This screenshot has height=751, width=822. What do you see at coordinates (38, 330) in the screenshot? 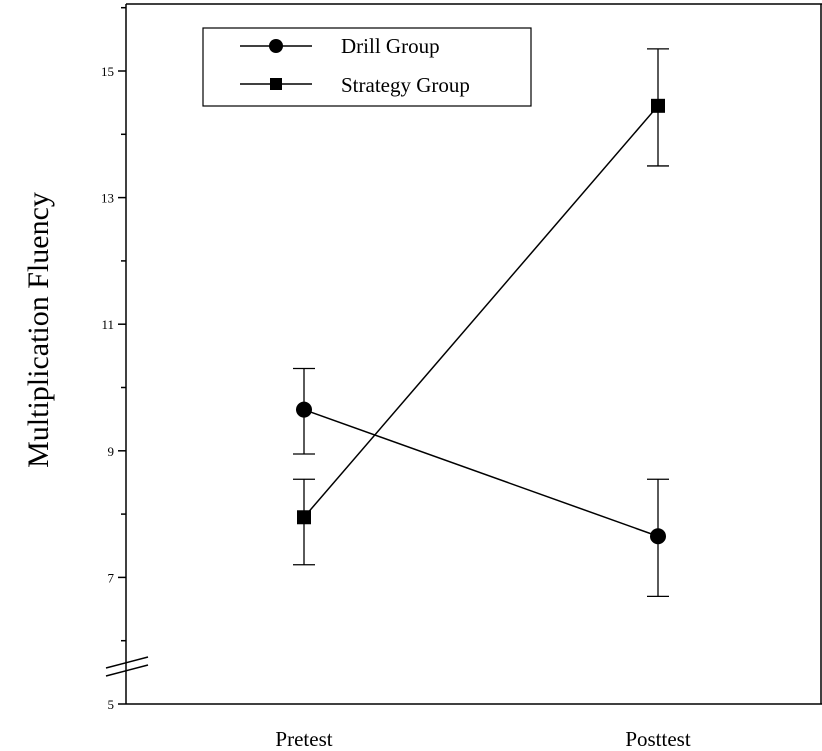
I see `y-axis-label: Multiplication Fluency` at bounding box center [38, 330].